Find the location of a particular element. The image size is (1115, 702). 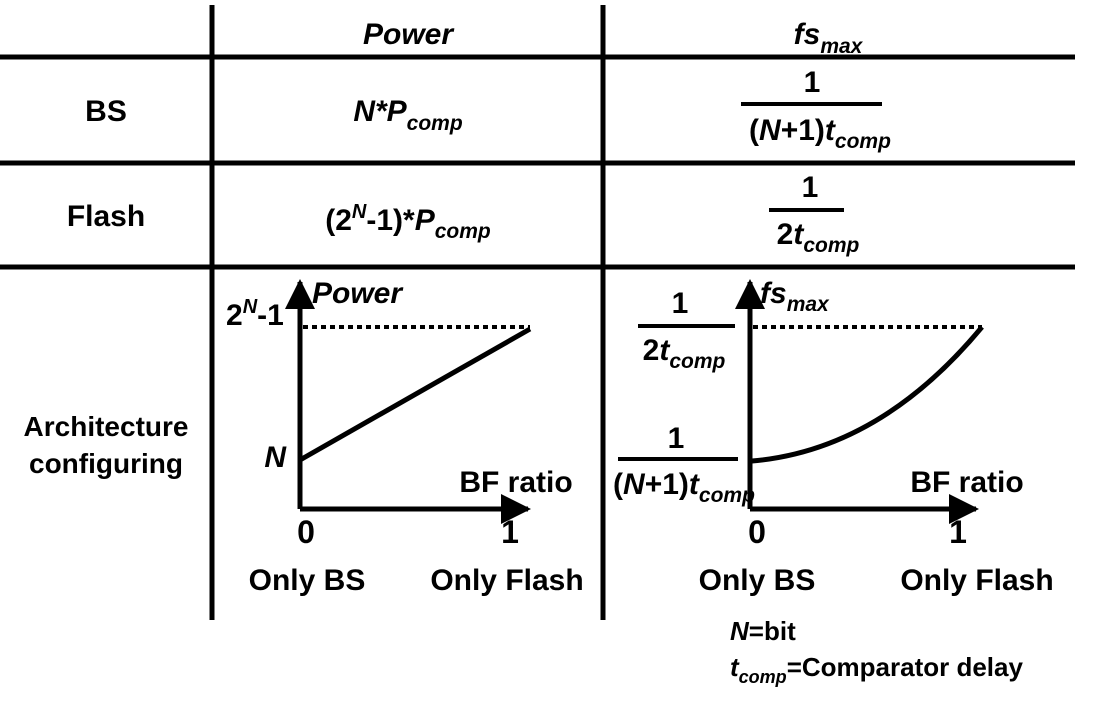

power-x-desc-0: Only BS is located at coordinates (307, 580).